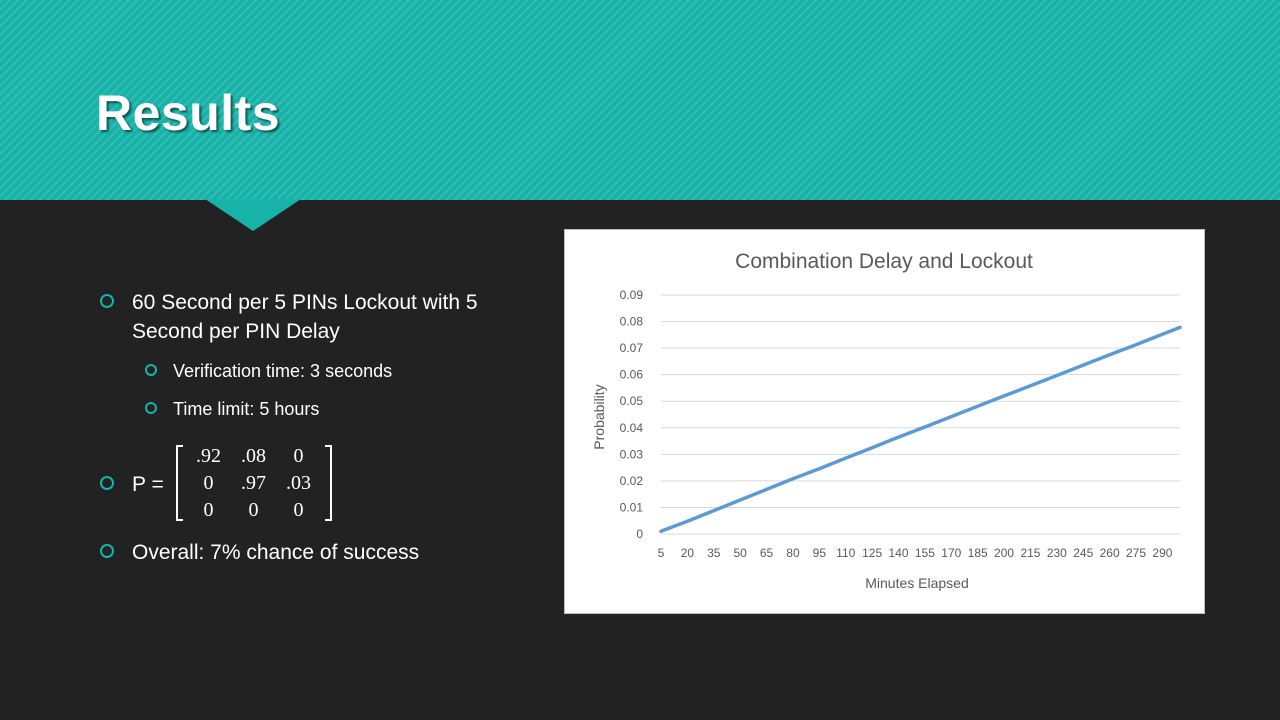 The width and height of the screenshot is (1280, 720). Describe the element at coordinates (632, 295) in the screenshot. I see `y-tick-label: 0.09` at that location.